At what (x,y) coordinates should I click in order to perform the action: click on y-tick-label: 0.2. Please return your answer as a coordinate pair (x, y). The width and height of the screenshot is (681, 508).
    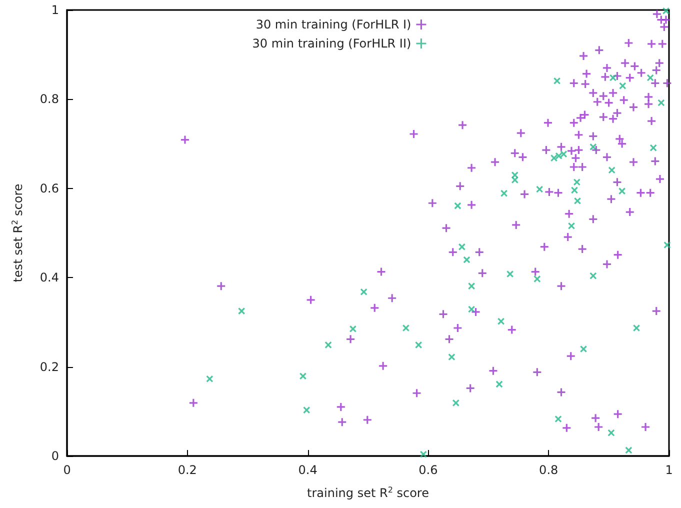
    Looking at the image, I should click on (49, 367).